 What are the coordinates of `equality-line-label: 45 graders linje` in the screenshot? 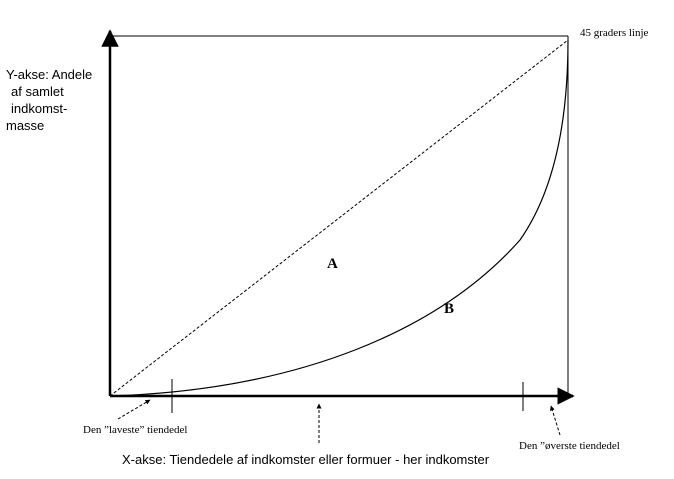 It's located at (614, 33).